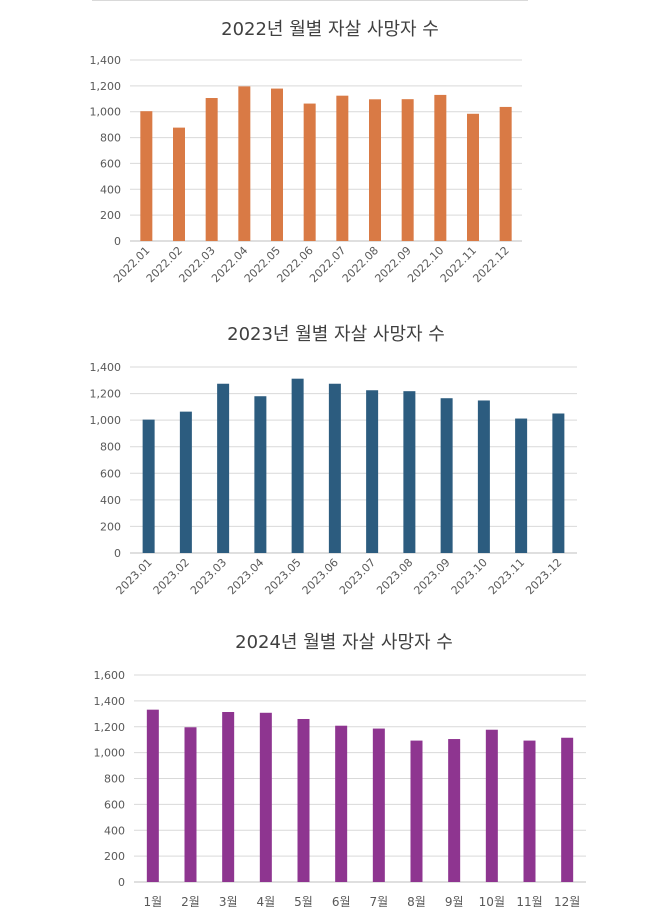  I want to click on x-tick-label: 8월, so click(416, 902).